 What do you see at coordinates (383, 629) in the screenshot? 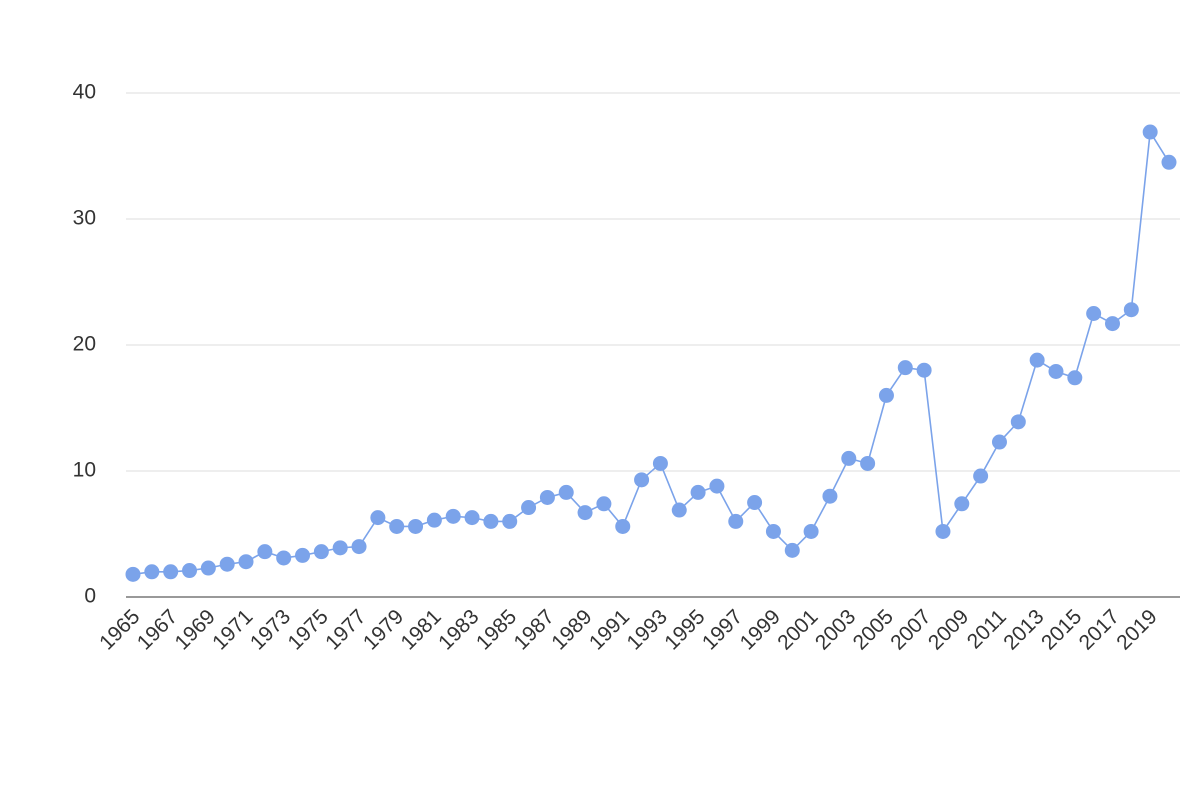
I see `x-tick-label: 1979` at bounding box center [383, 629].